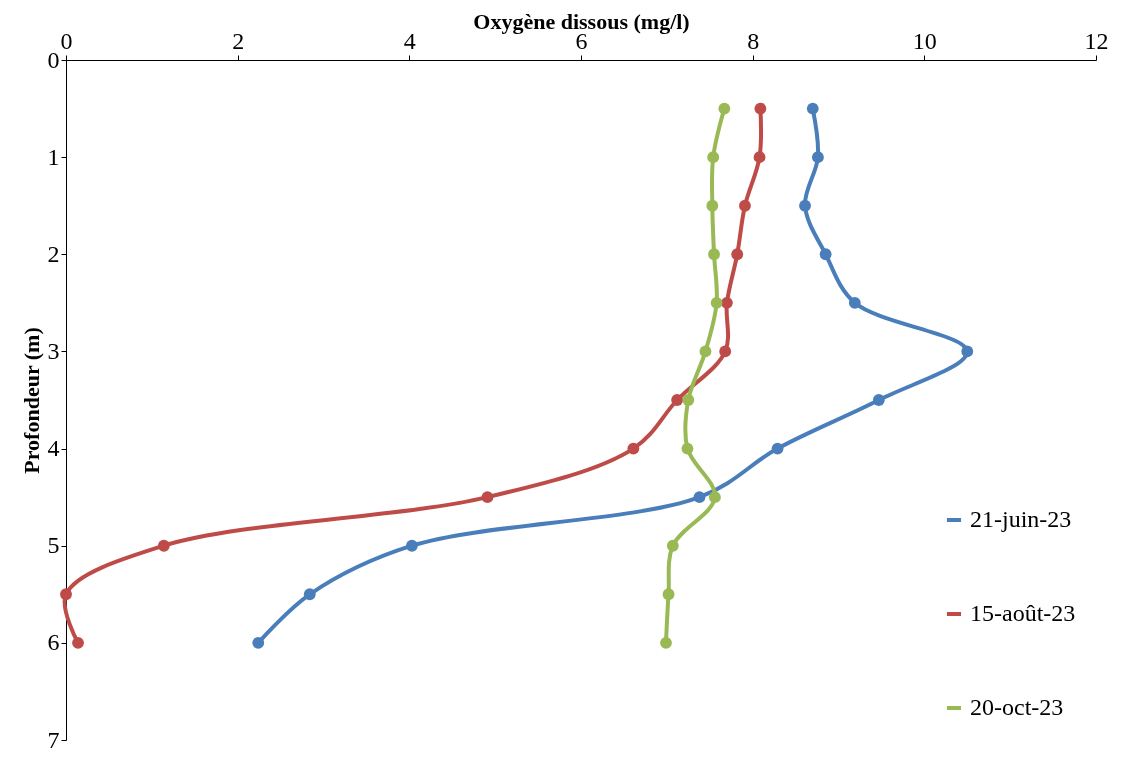  Describe the element at coordinates (53, 156) in the screenshot. I see `y-tick-label: 1` at that location.